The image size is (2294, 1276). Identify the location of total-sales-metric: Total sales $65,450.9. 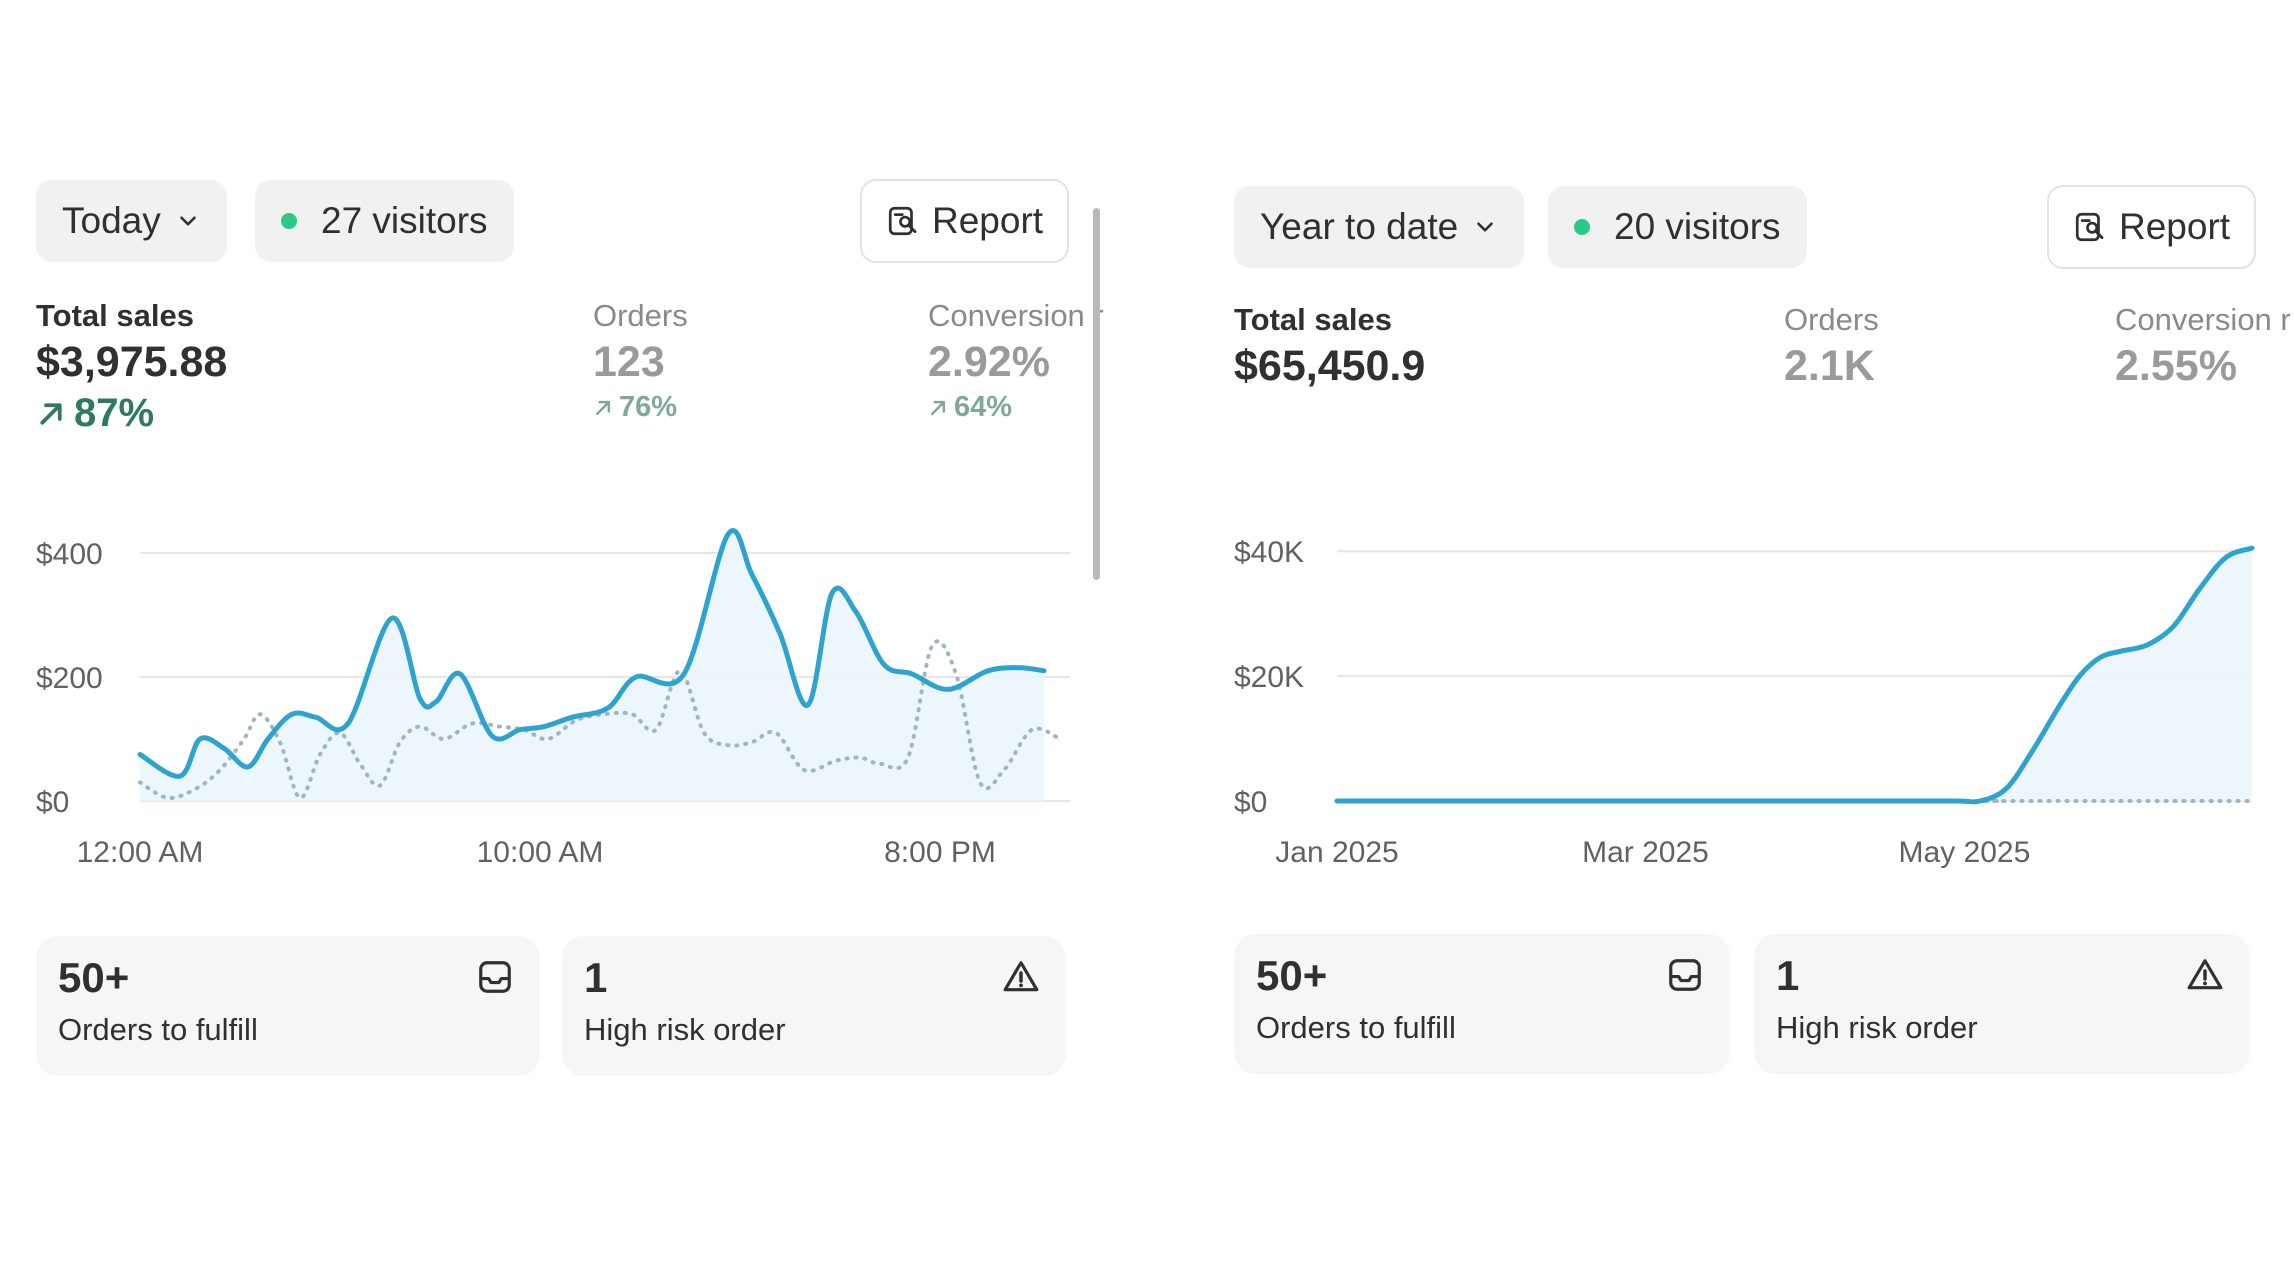
(1329, 346).